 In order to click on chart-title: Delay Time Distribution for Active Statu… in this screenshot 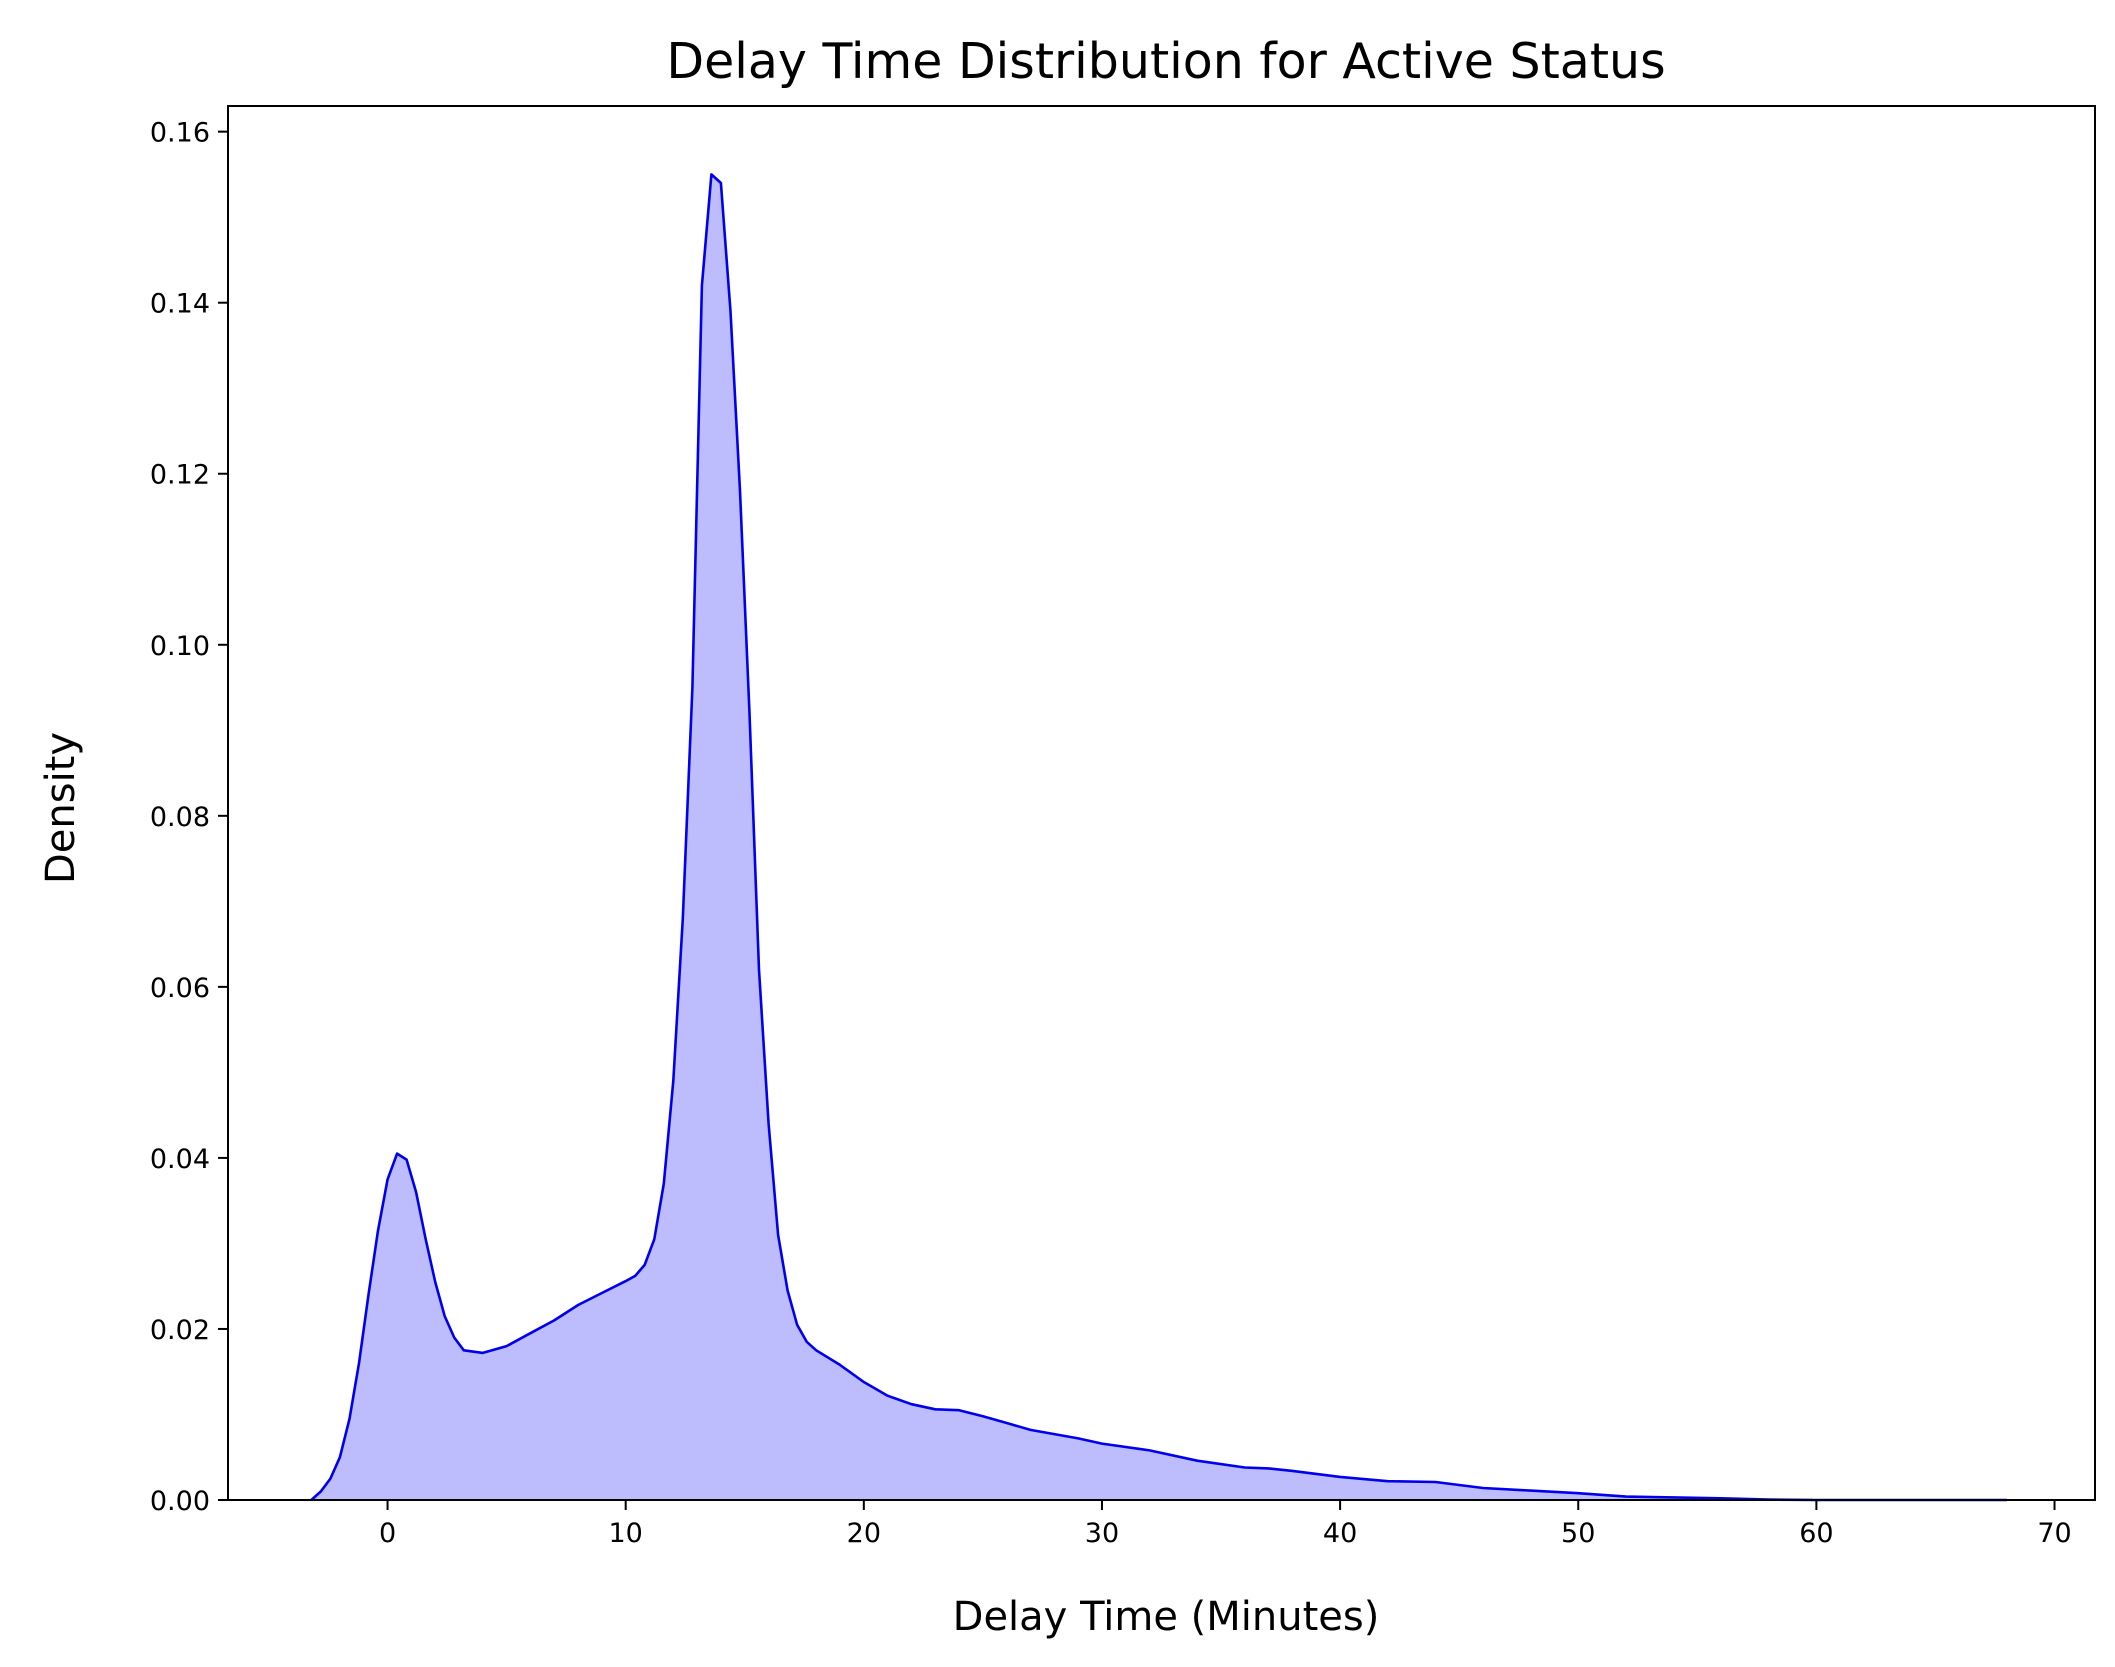, I will do `click(1165, 61)`.